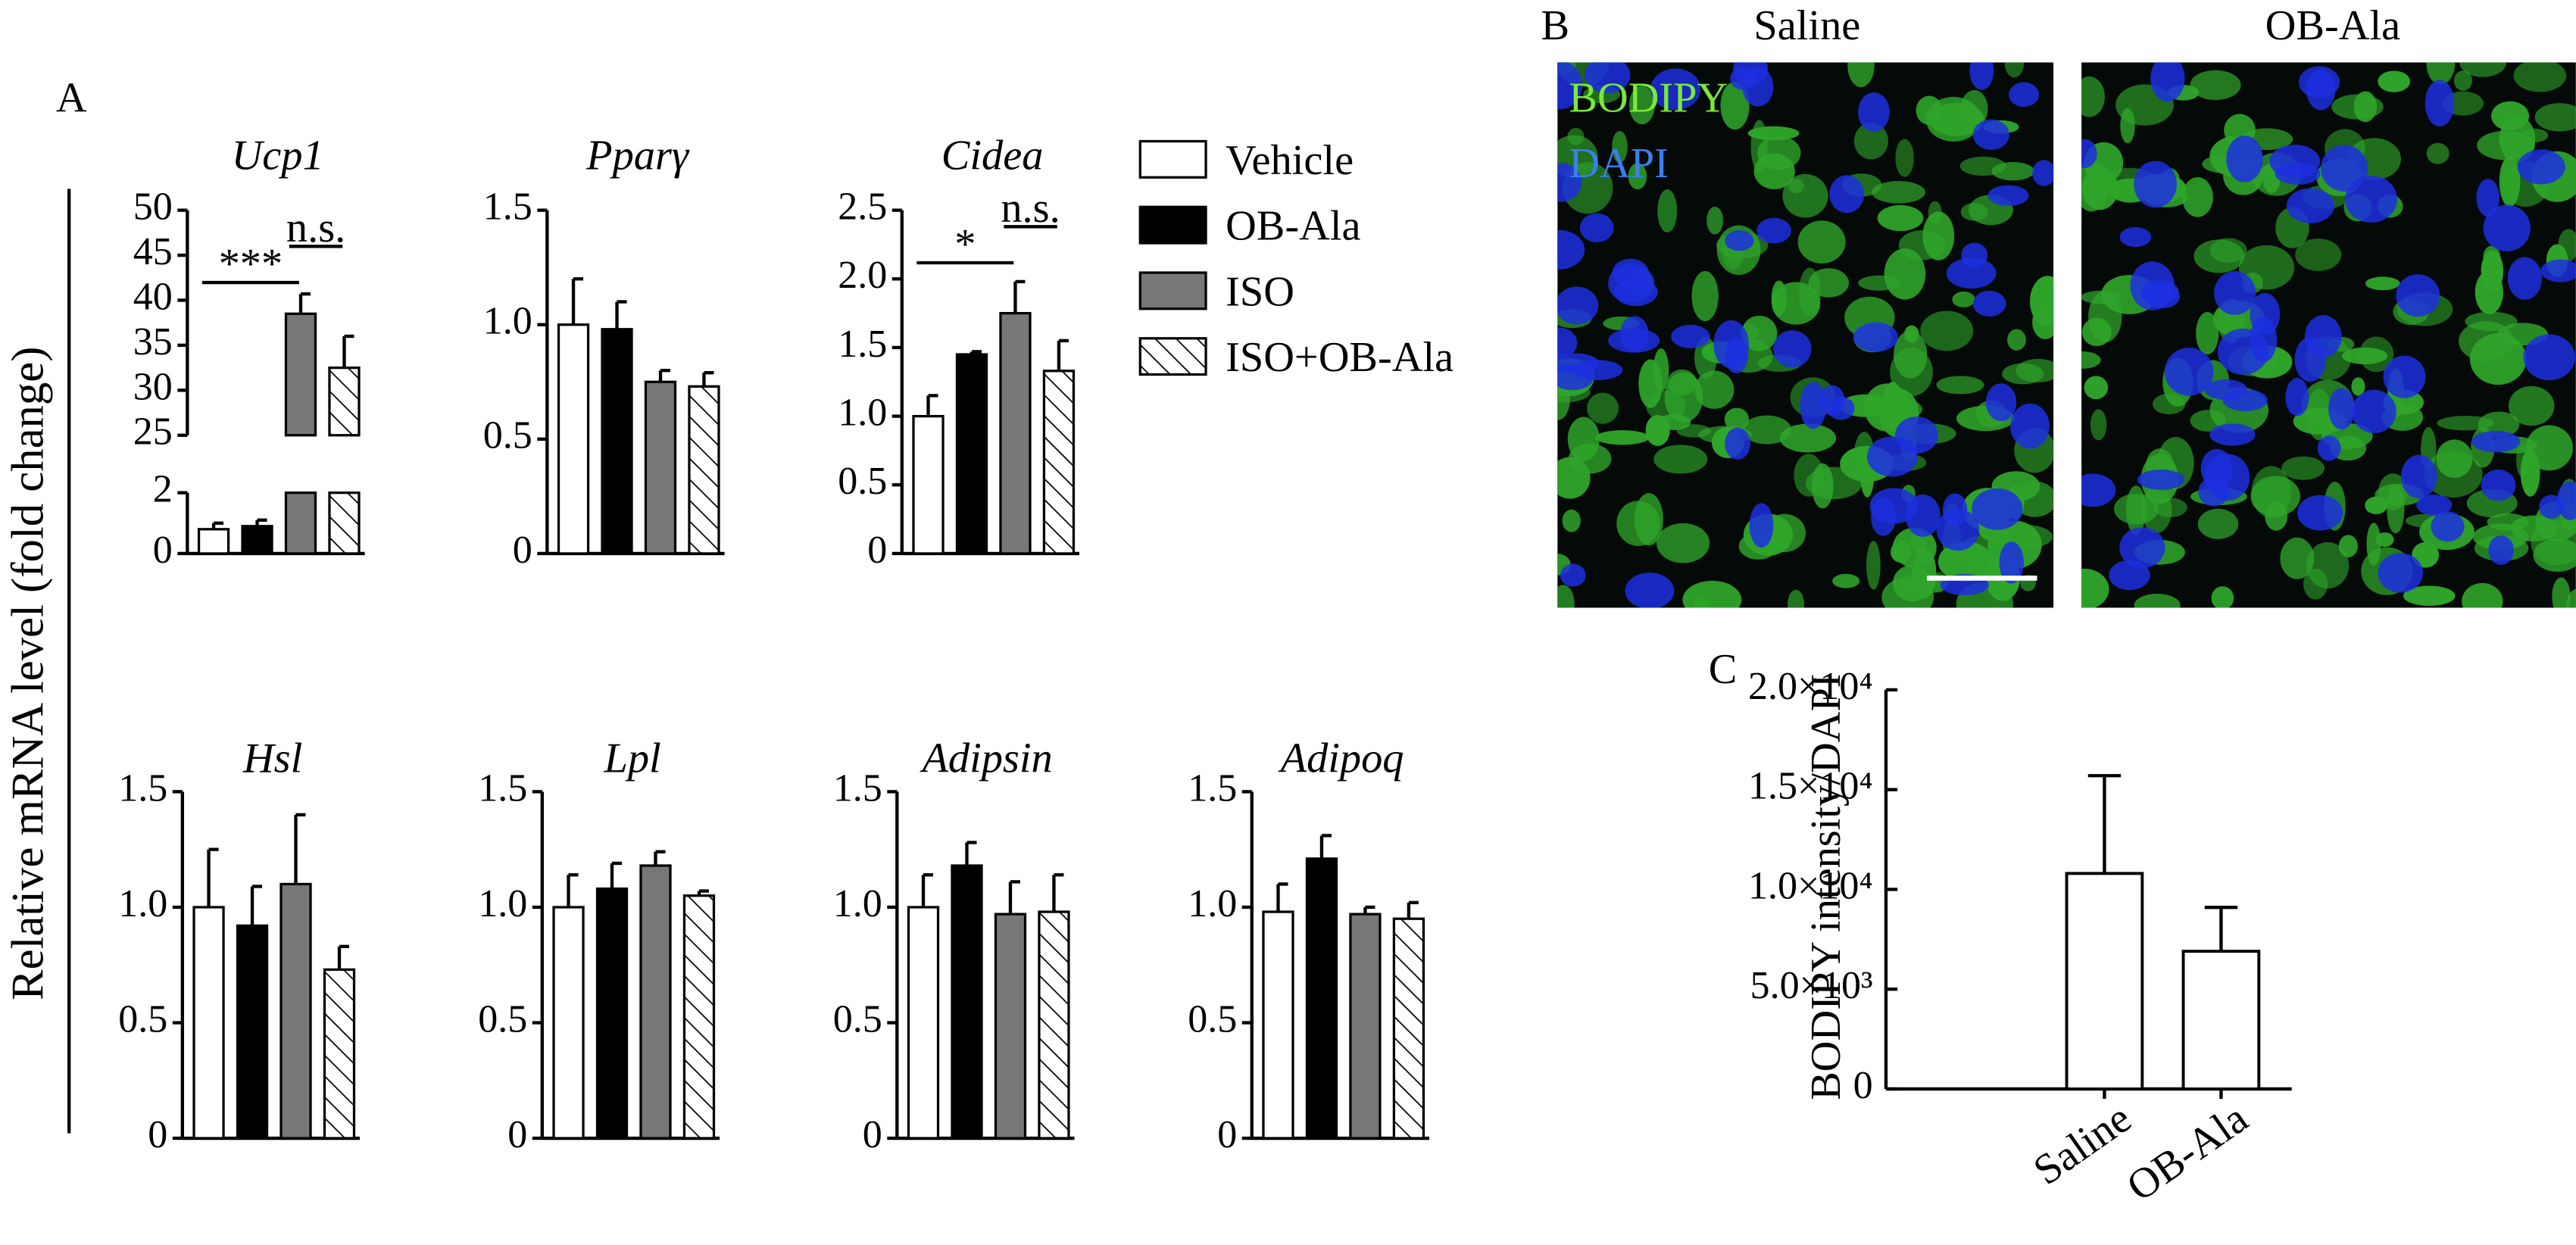 This screenshot has height=1245, width=2576. What do you see at coordinates (251, 264) in the screenshot?
I see `significance-label: ***` at bounding box center [251, 264].